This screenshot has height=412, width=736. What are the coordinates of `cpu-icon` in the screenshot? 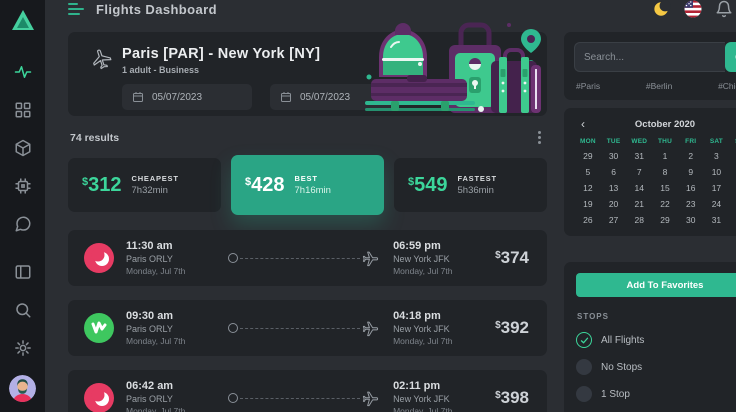 It's located at (23, 186).